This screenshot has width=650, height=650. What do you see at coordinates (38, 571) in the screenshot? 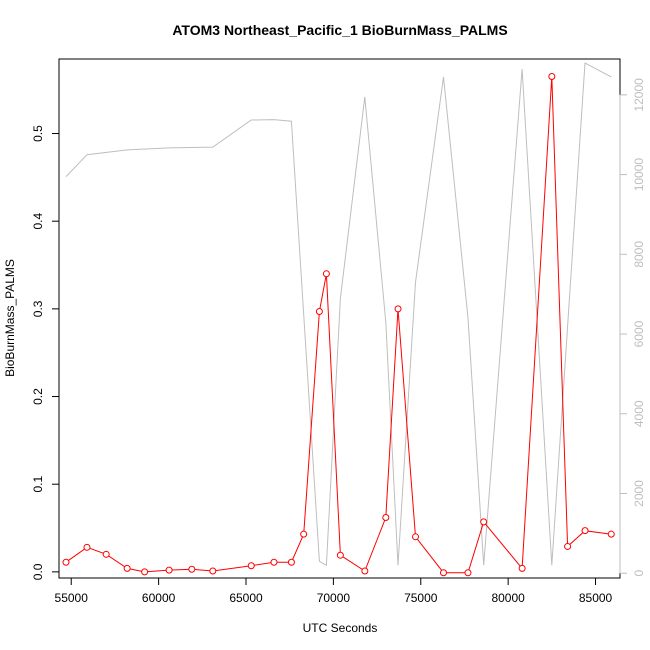
I see `y-tick-label: 0.0` at bounding box center [38, 571].